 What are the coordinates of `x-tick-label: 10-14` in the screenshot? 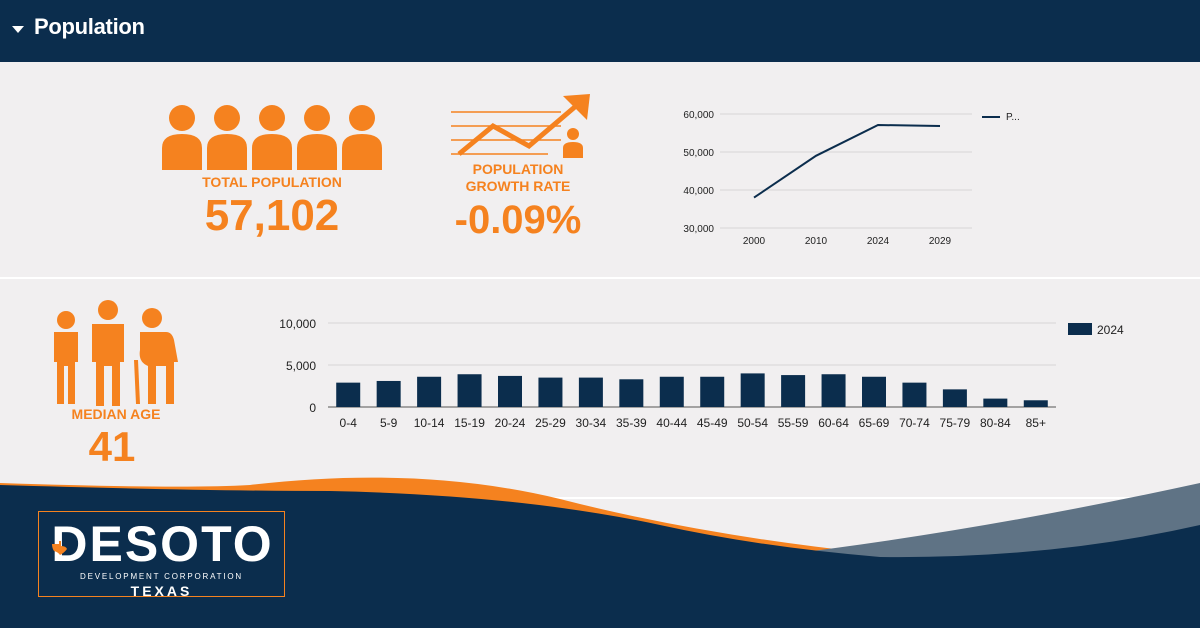 It's located at (429, 423).